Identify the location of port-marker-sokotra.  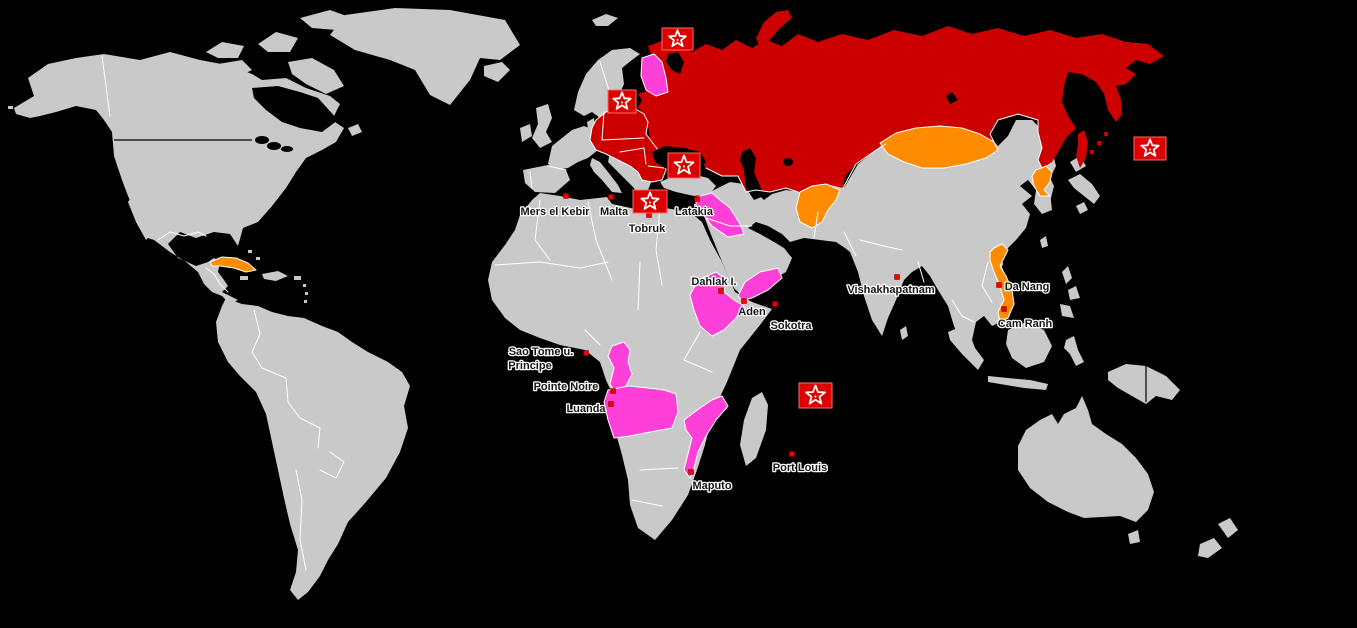
(775, 304).